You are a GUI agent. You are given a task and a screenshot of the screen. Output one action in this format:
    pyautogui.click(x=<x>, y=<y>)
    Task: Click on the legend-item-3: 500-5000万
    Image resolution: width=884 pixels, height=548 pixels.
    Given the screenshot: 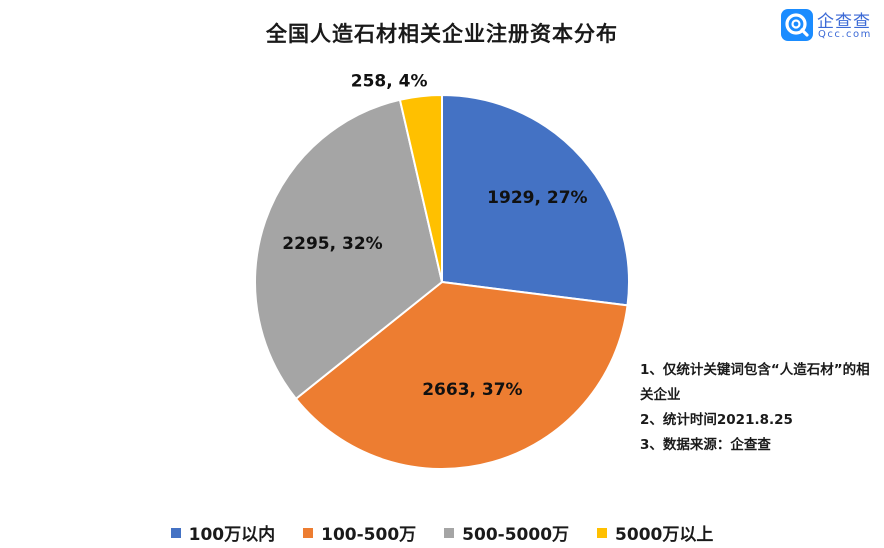 What is the action you would take?
    pyautogui.click(x=506, y=532)
    